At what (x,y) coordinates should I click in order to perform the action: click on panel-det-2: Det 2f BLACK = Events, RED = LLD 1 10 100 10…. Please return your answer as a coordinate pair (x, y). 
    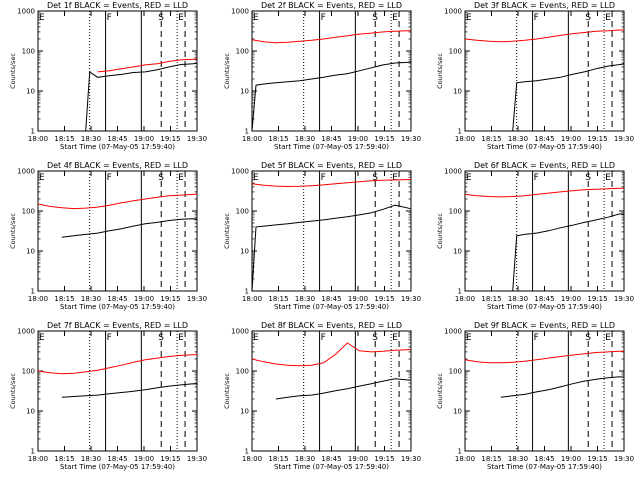
    Looking at the image, I should click on (322, 76).